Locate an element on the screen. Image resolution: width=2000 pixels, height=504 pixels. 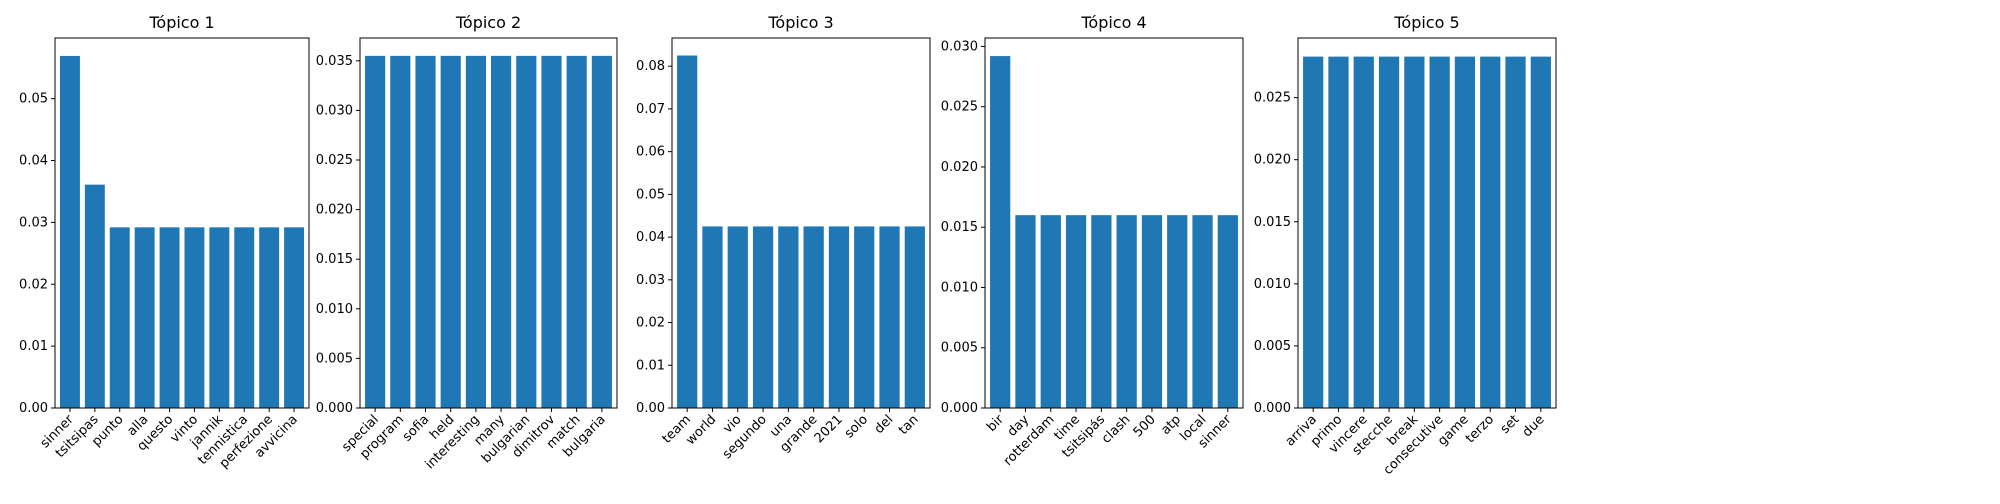
x-tick-label: terzo is located at coordinates (1480, 429).